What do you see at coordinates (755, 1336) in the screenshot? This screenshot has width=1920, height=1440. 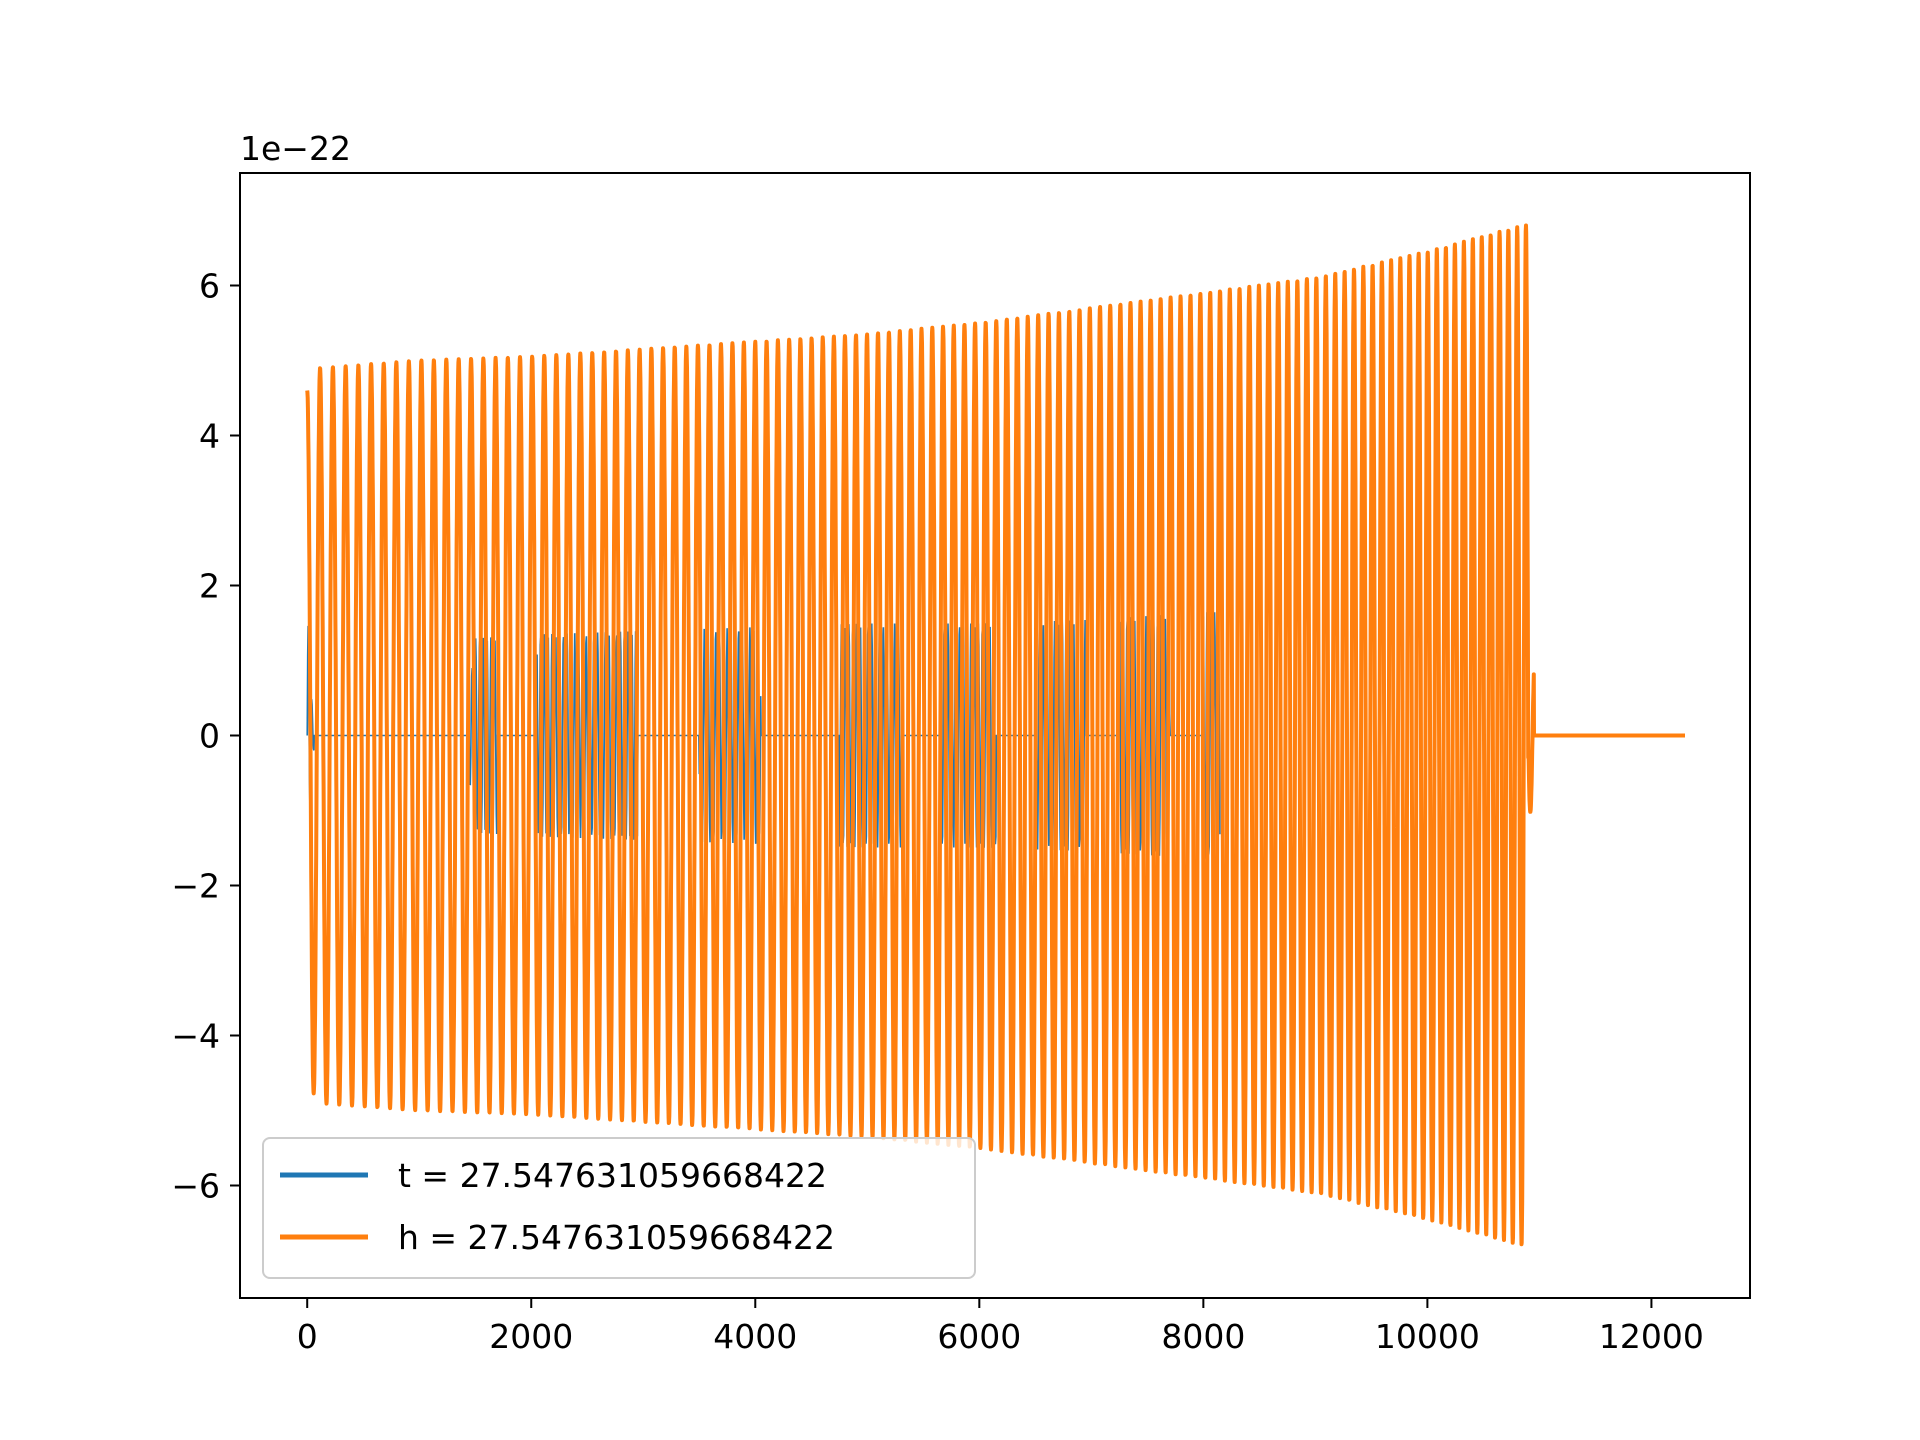 I see `x-tick-label: 4000` at bounding box center [755, 1336].